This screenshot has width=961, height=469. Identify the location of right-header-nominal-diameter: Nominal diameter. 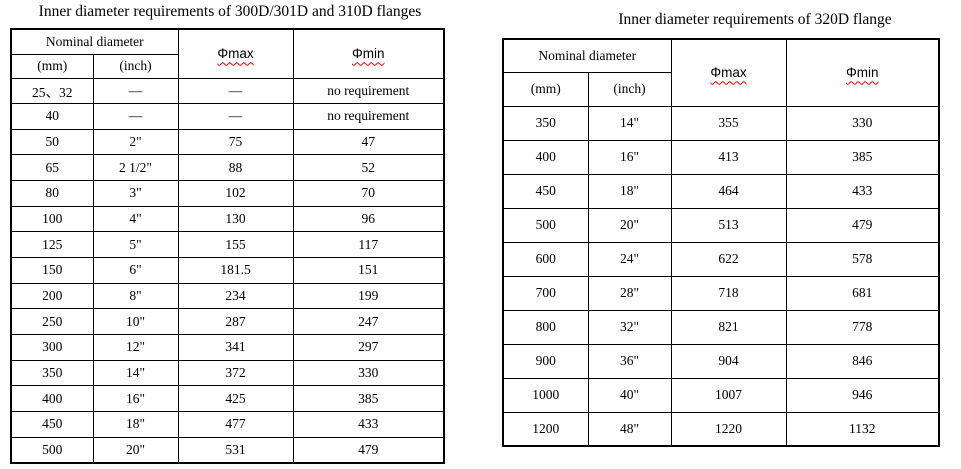
(587, 55).